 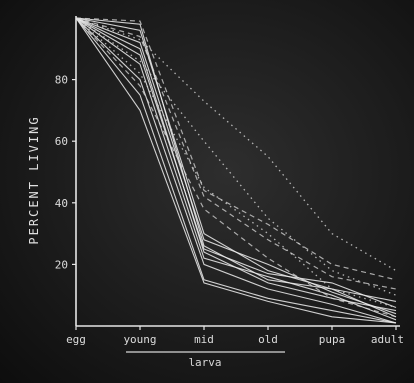 I want to click on larva-group: larva, so click(x=205, y=360).